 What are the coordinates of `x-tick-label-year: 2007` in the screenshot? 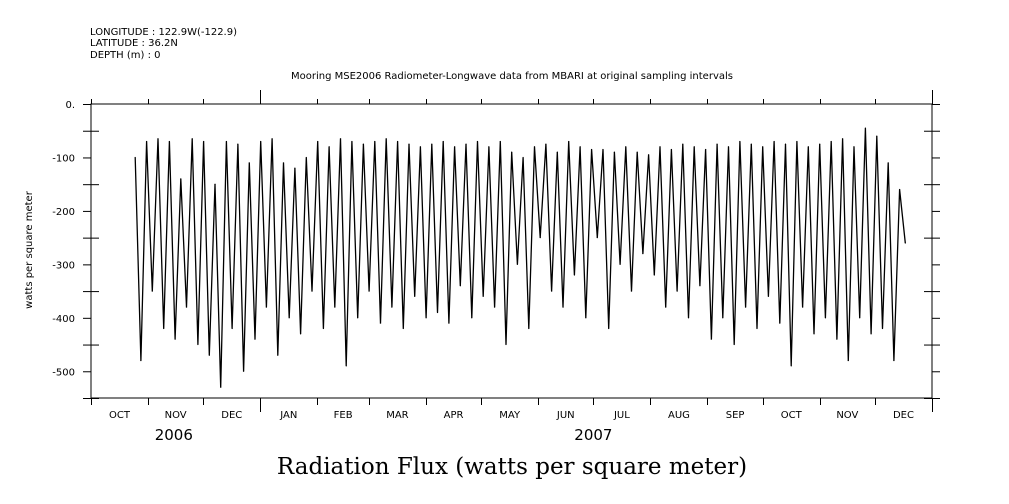 It's located at (593, 435).